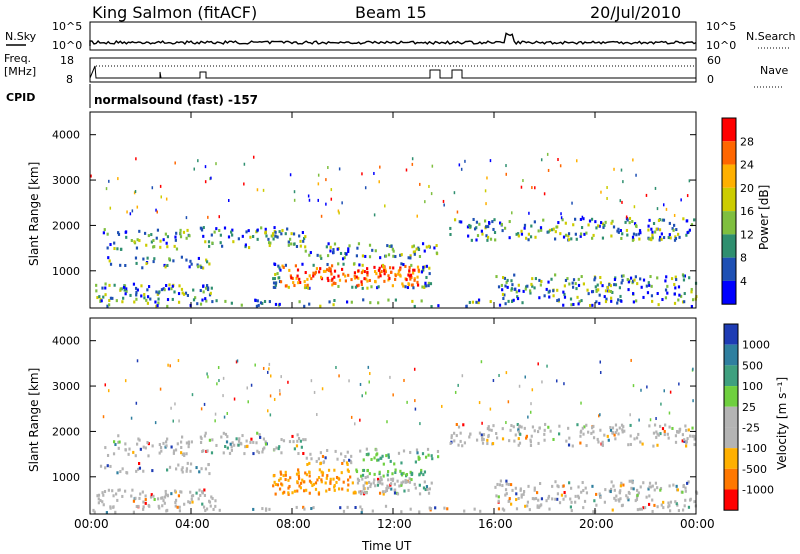  I want to click on colorbar-tick-label: 16, so click(747, 211).